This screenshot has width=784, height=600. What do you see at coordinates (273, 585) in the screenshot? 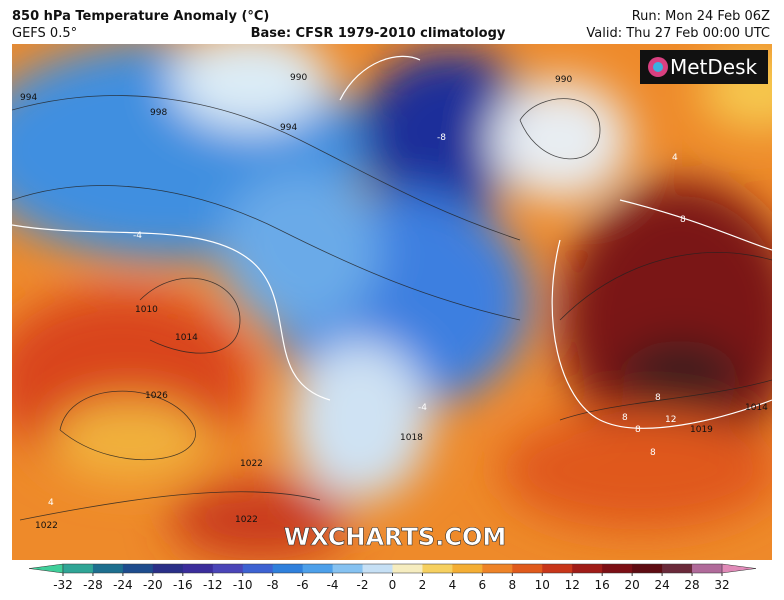
I see `colorbar-tick-label: -8` at bounding box center [273, 585].